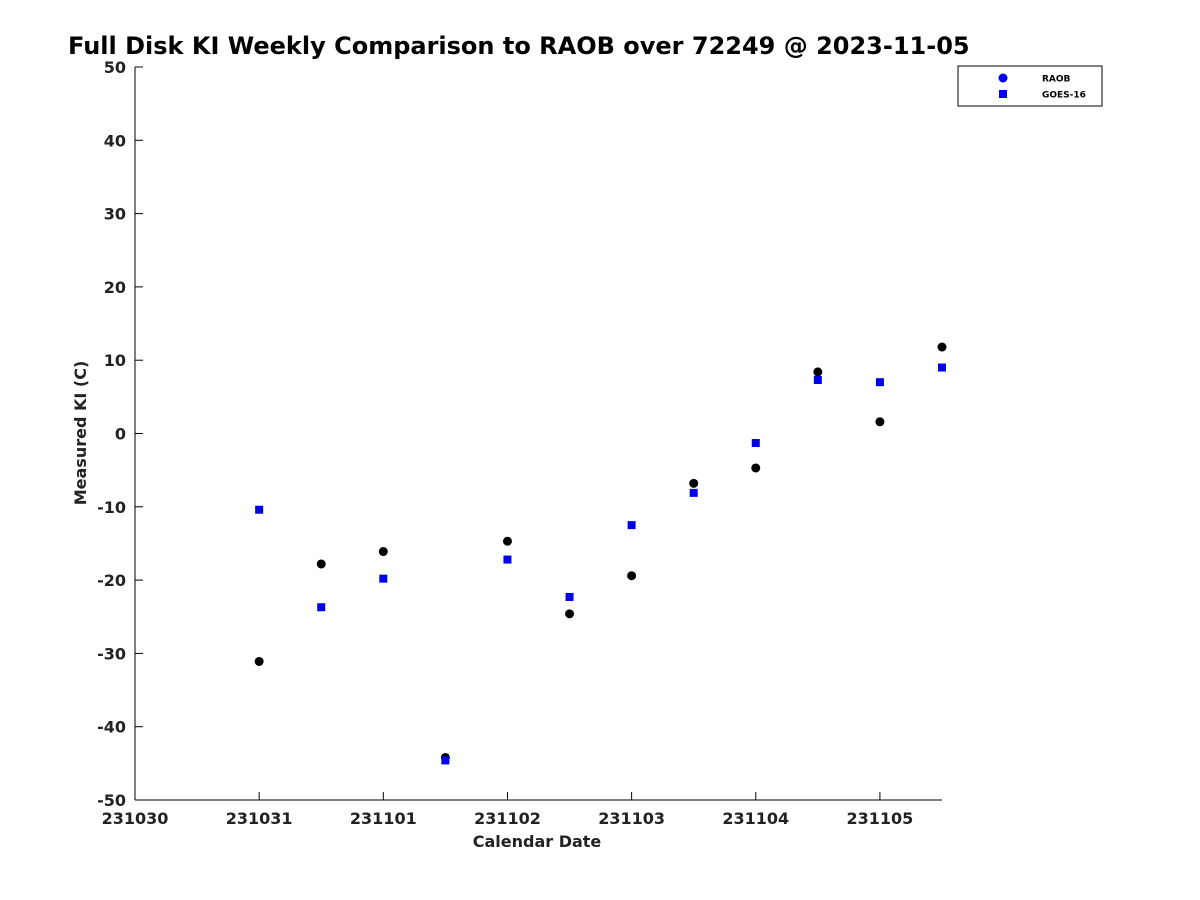 The image size is (1200, 900). I want to click on y-tick-label: 20, so click(115, 287).